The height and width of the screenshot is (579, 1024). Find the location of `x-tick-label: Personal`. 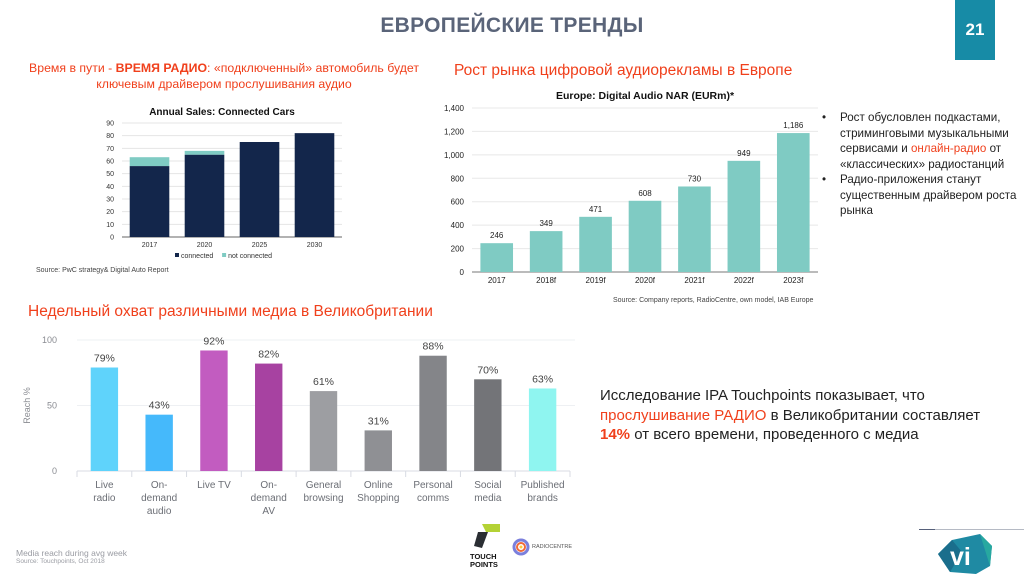

x-tick-label: Personal is located at coordinates (432, 485).